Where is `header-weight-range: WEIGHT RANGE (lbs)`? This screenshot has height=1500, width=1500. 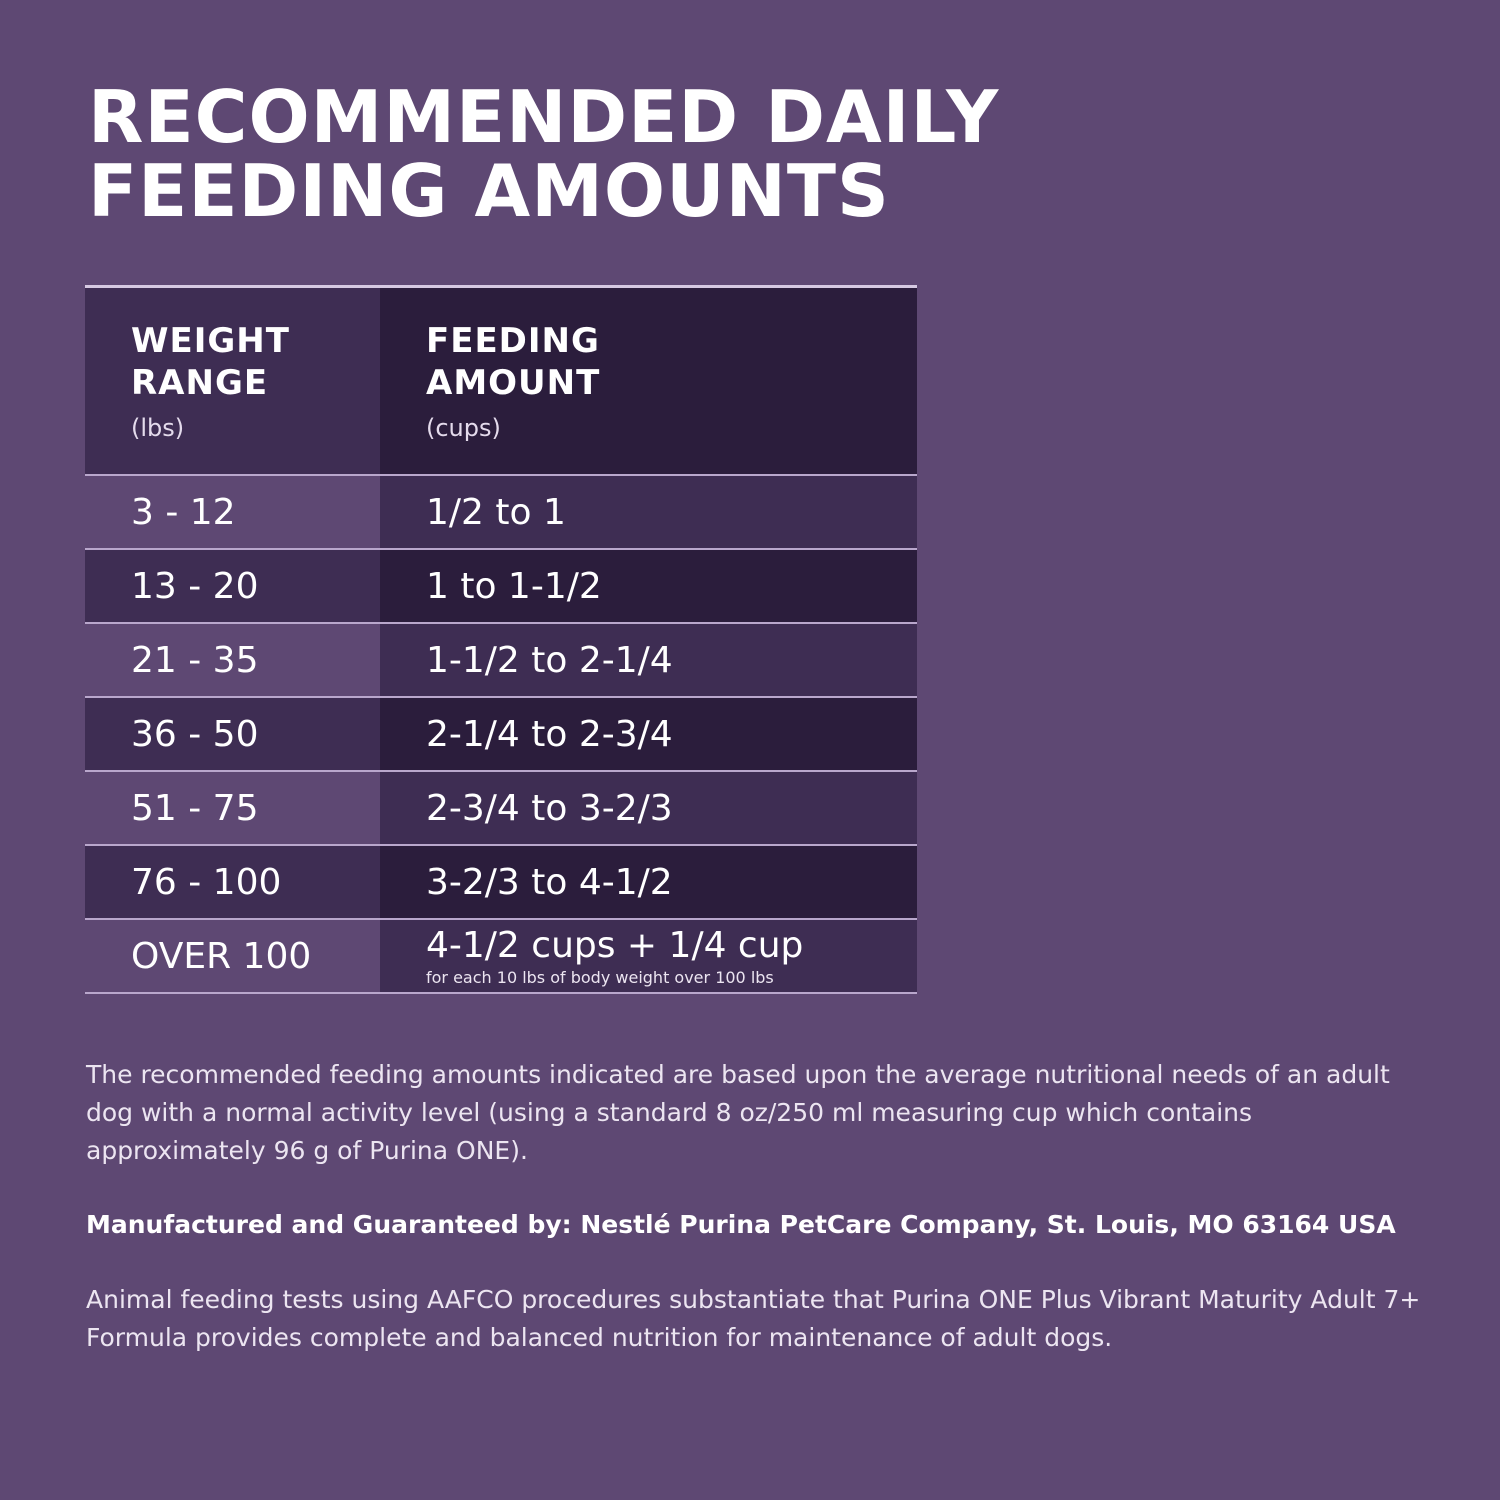
header-weight-range: WEIGHT RANGE (lbs) is located at coordinates (232, 381).